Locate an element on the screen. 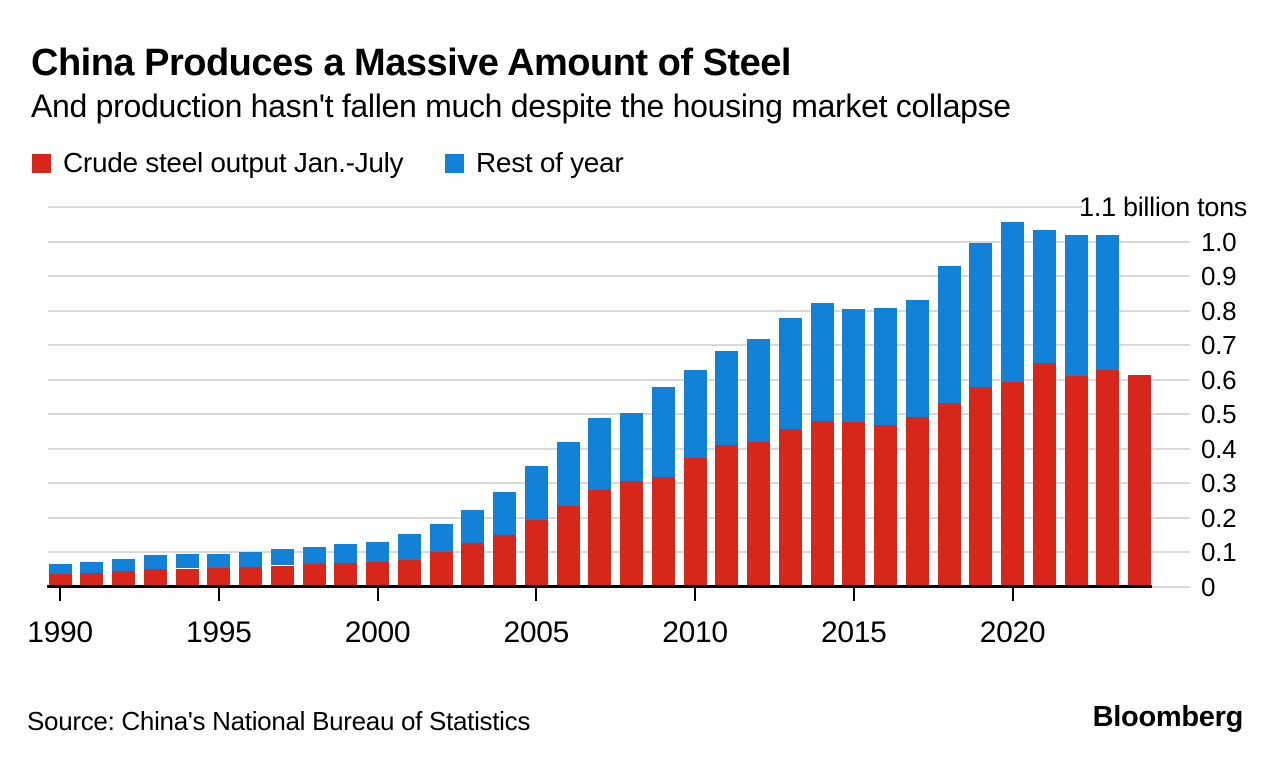  gridline-0.8 is located at coordinates (619, 310).